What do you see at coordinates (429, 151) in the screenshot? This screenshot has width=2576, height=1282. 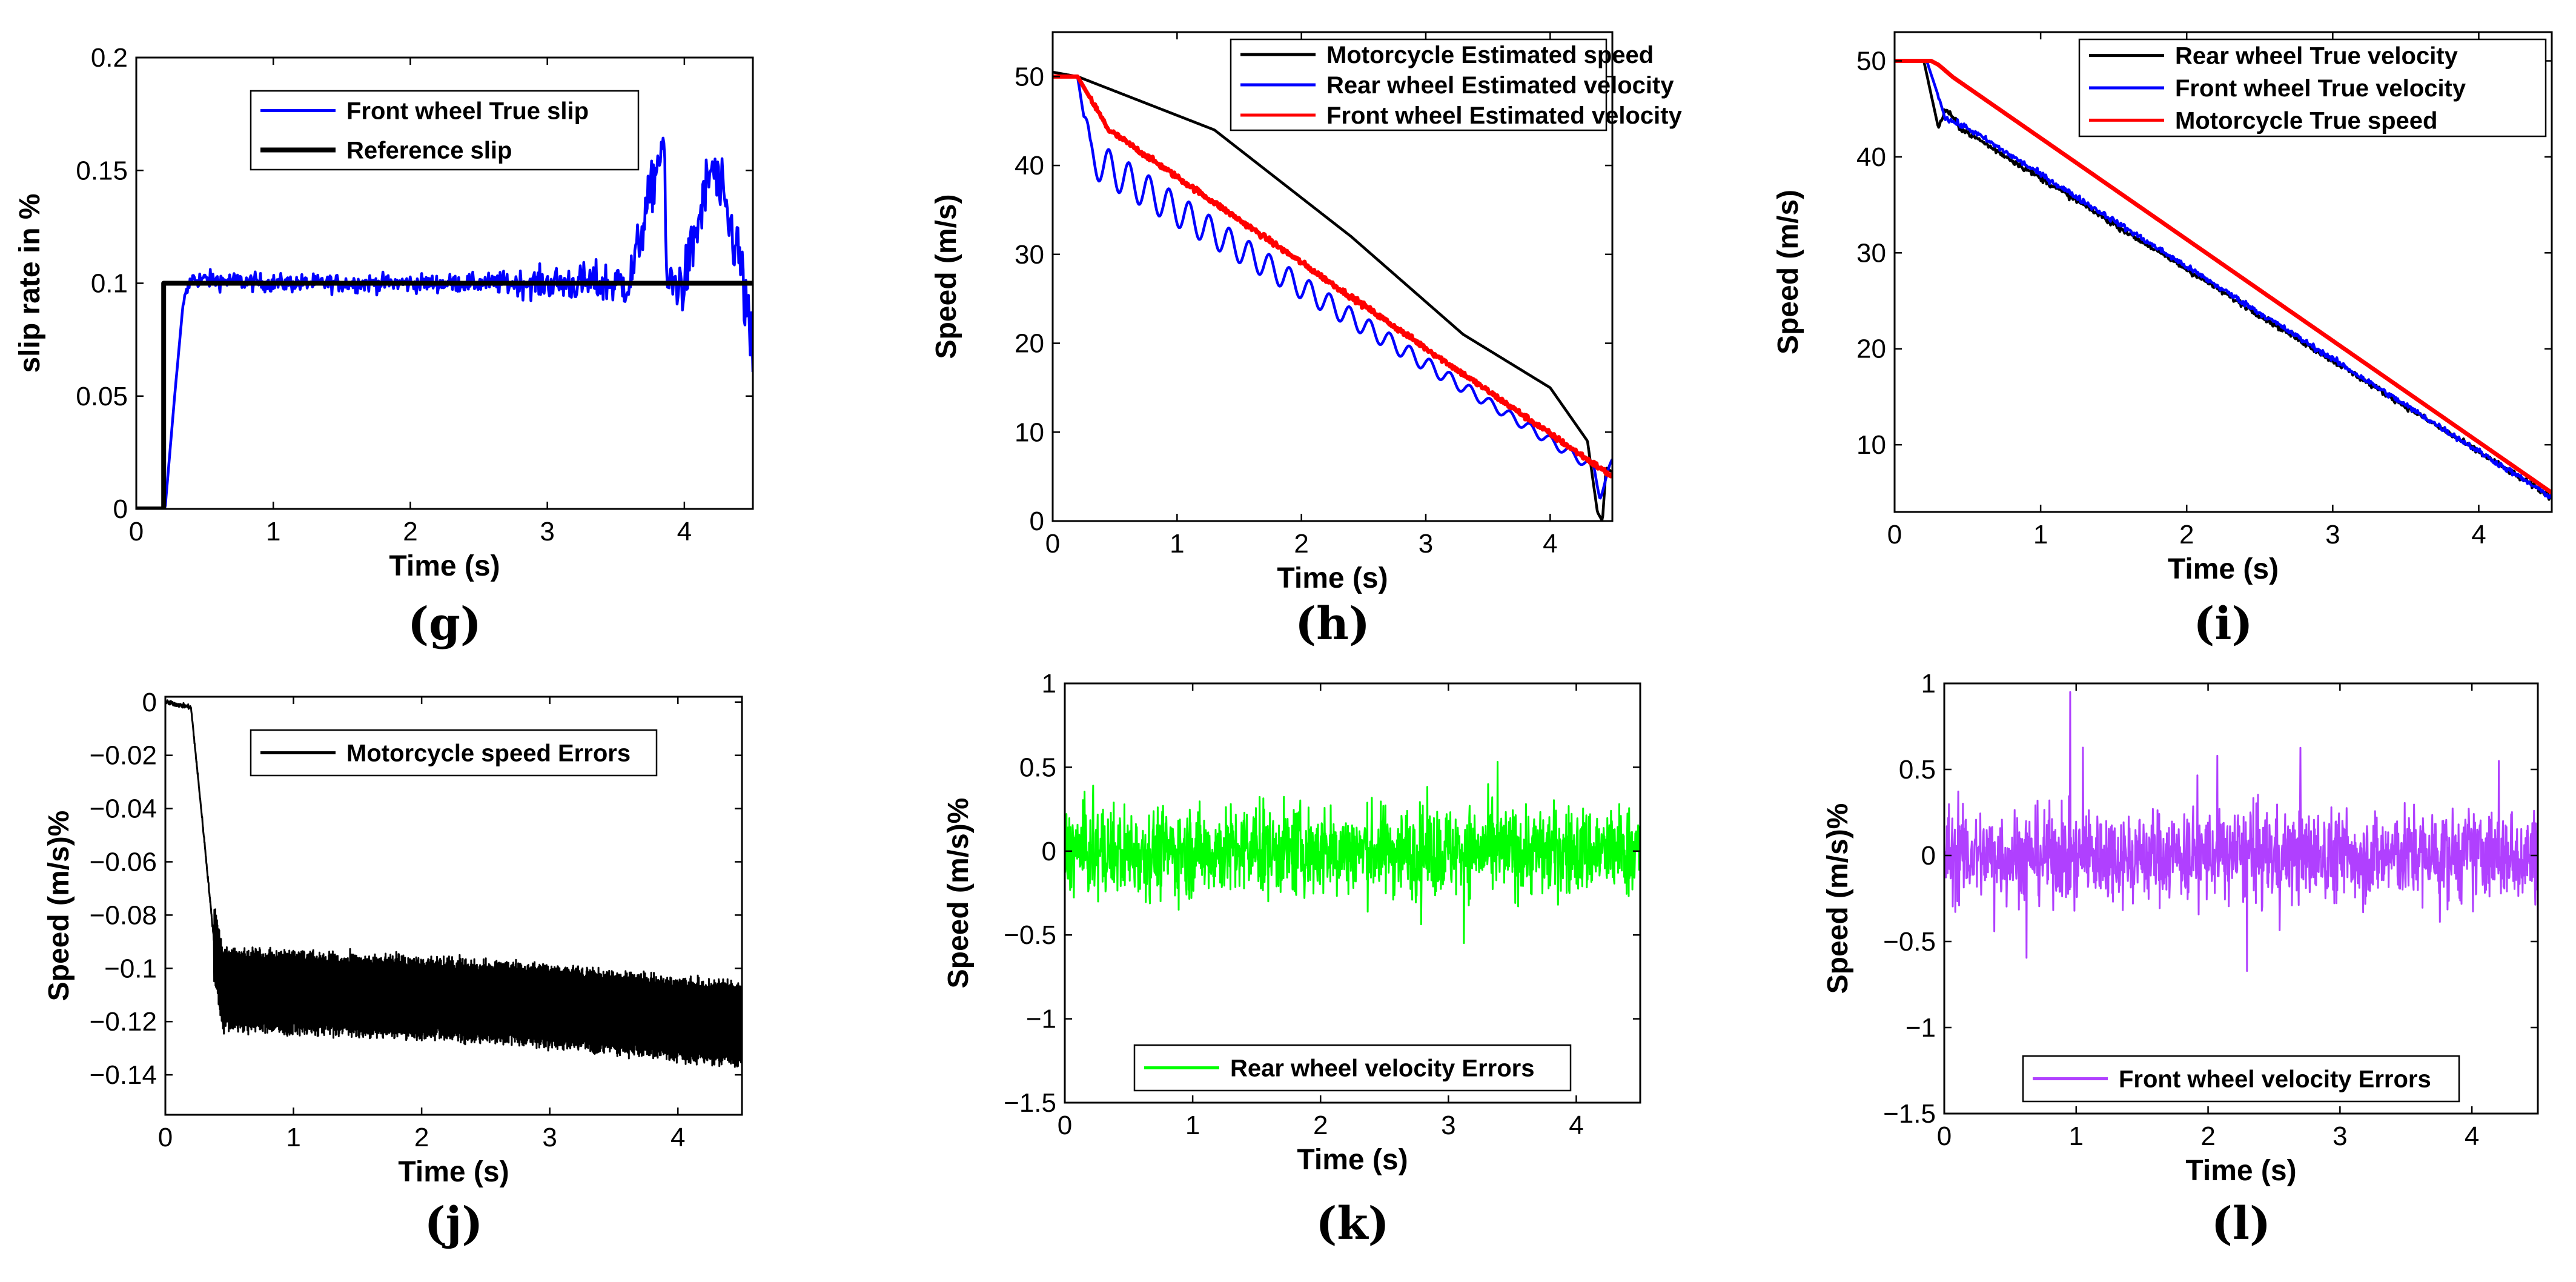 I see `legend-label: Reference slip` at bounding box center [429, 151].